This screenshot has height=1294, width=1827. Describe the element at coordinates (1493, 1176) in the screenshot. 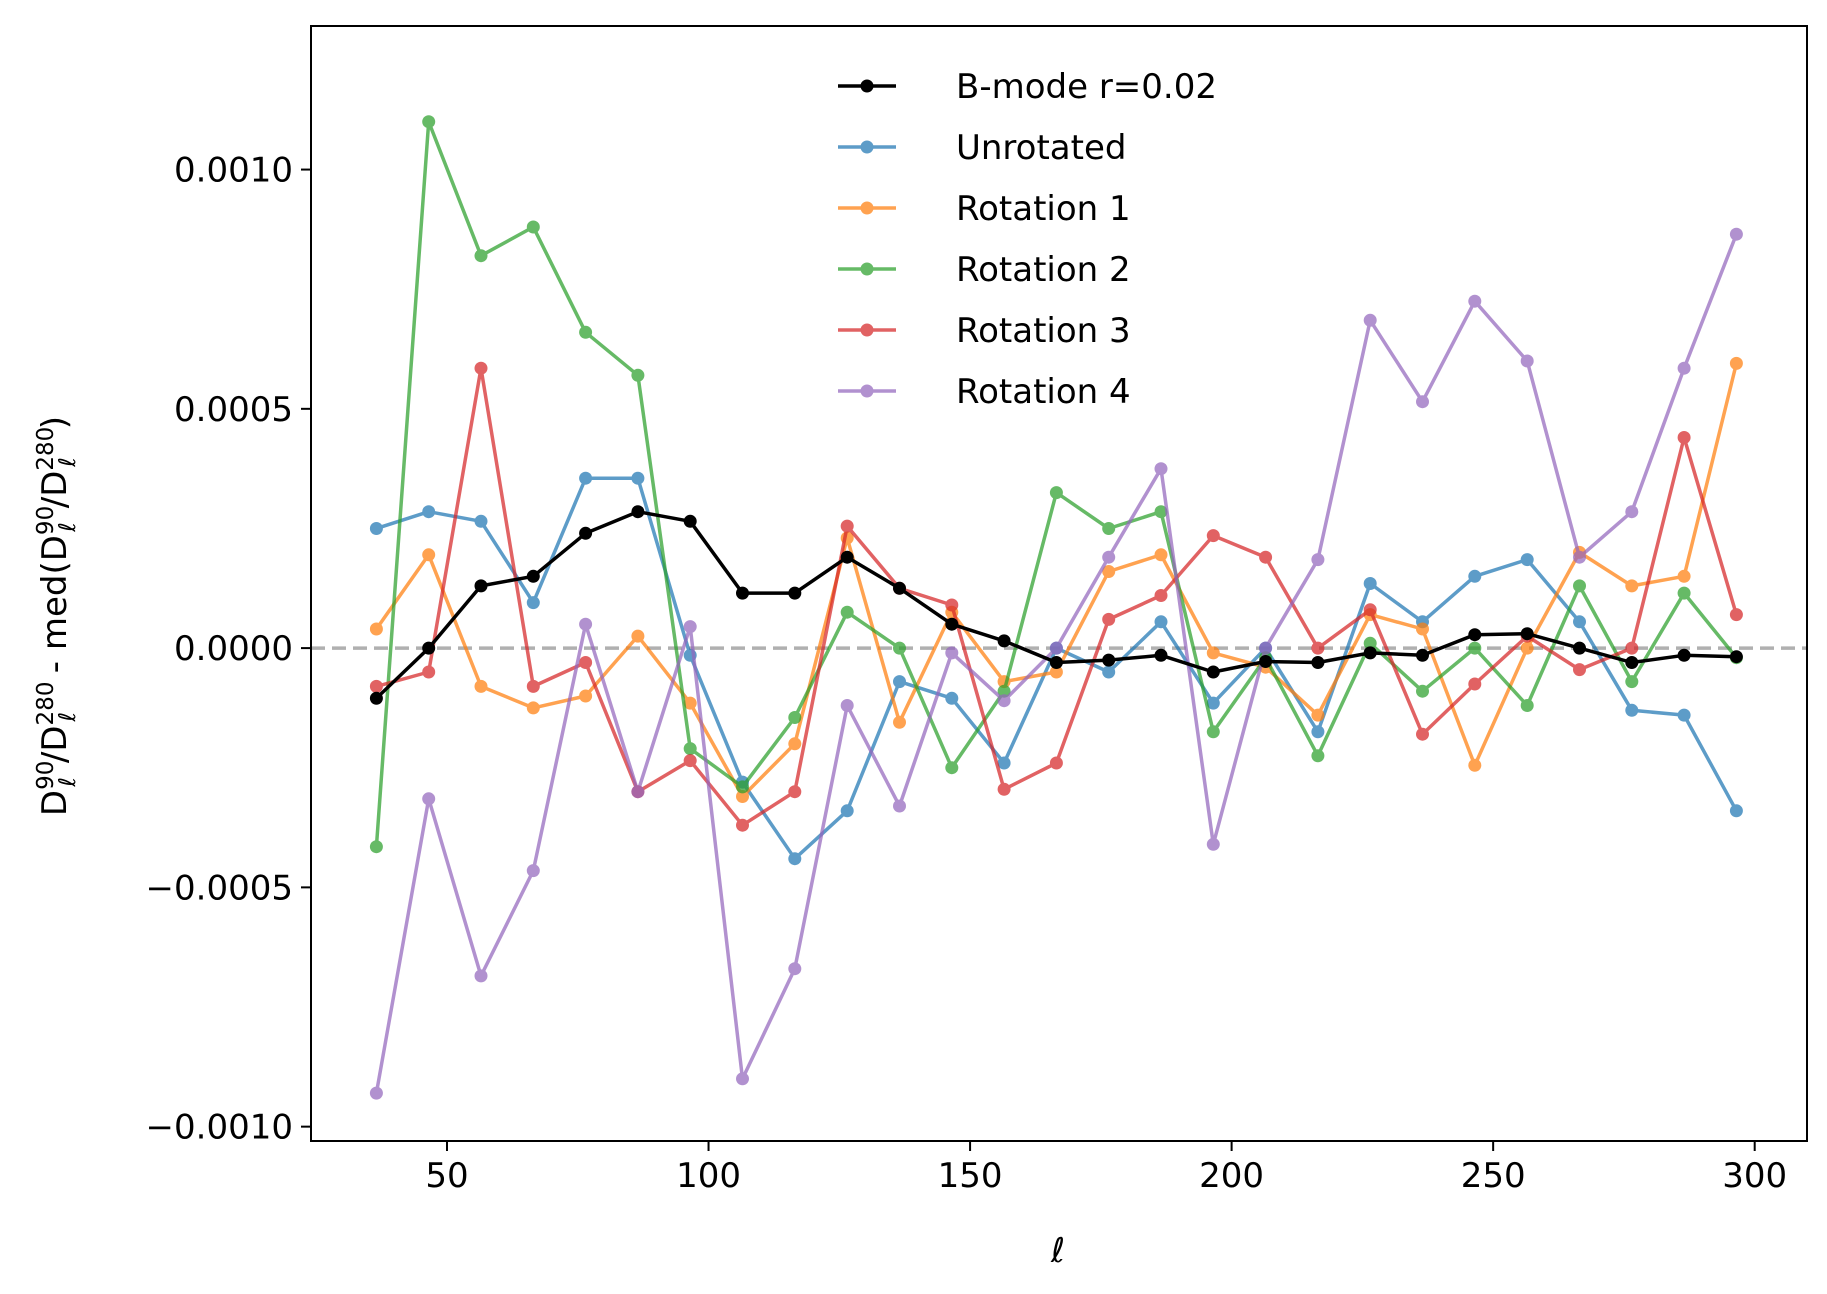

I see `x-tick-label: 250` at that location.